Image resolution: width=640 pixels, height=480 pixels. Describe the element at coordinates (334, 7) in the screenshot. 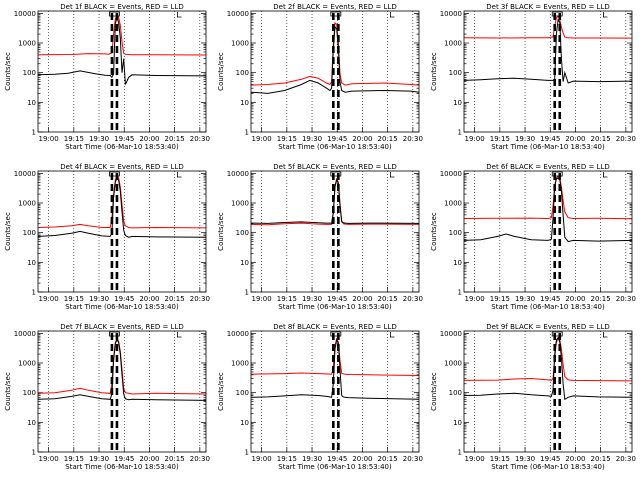

I see `panel-title: Det 2f BLACK = Events, RED = LLD` at that location.